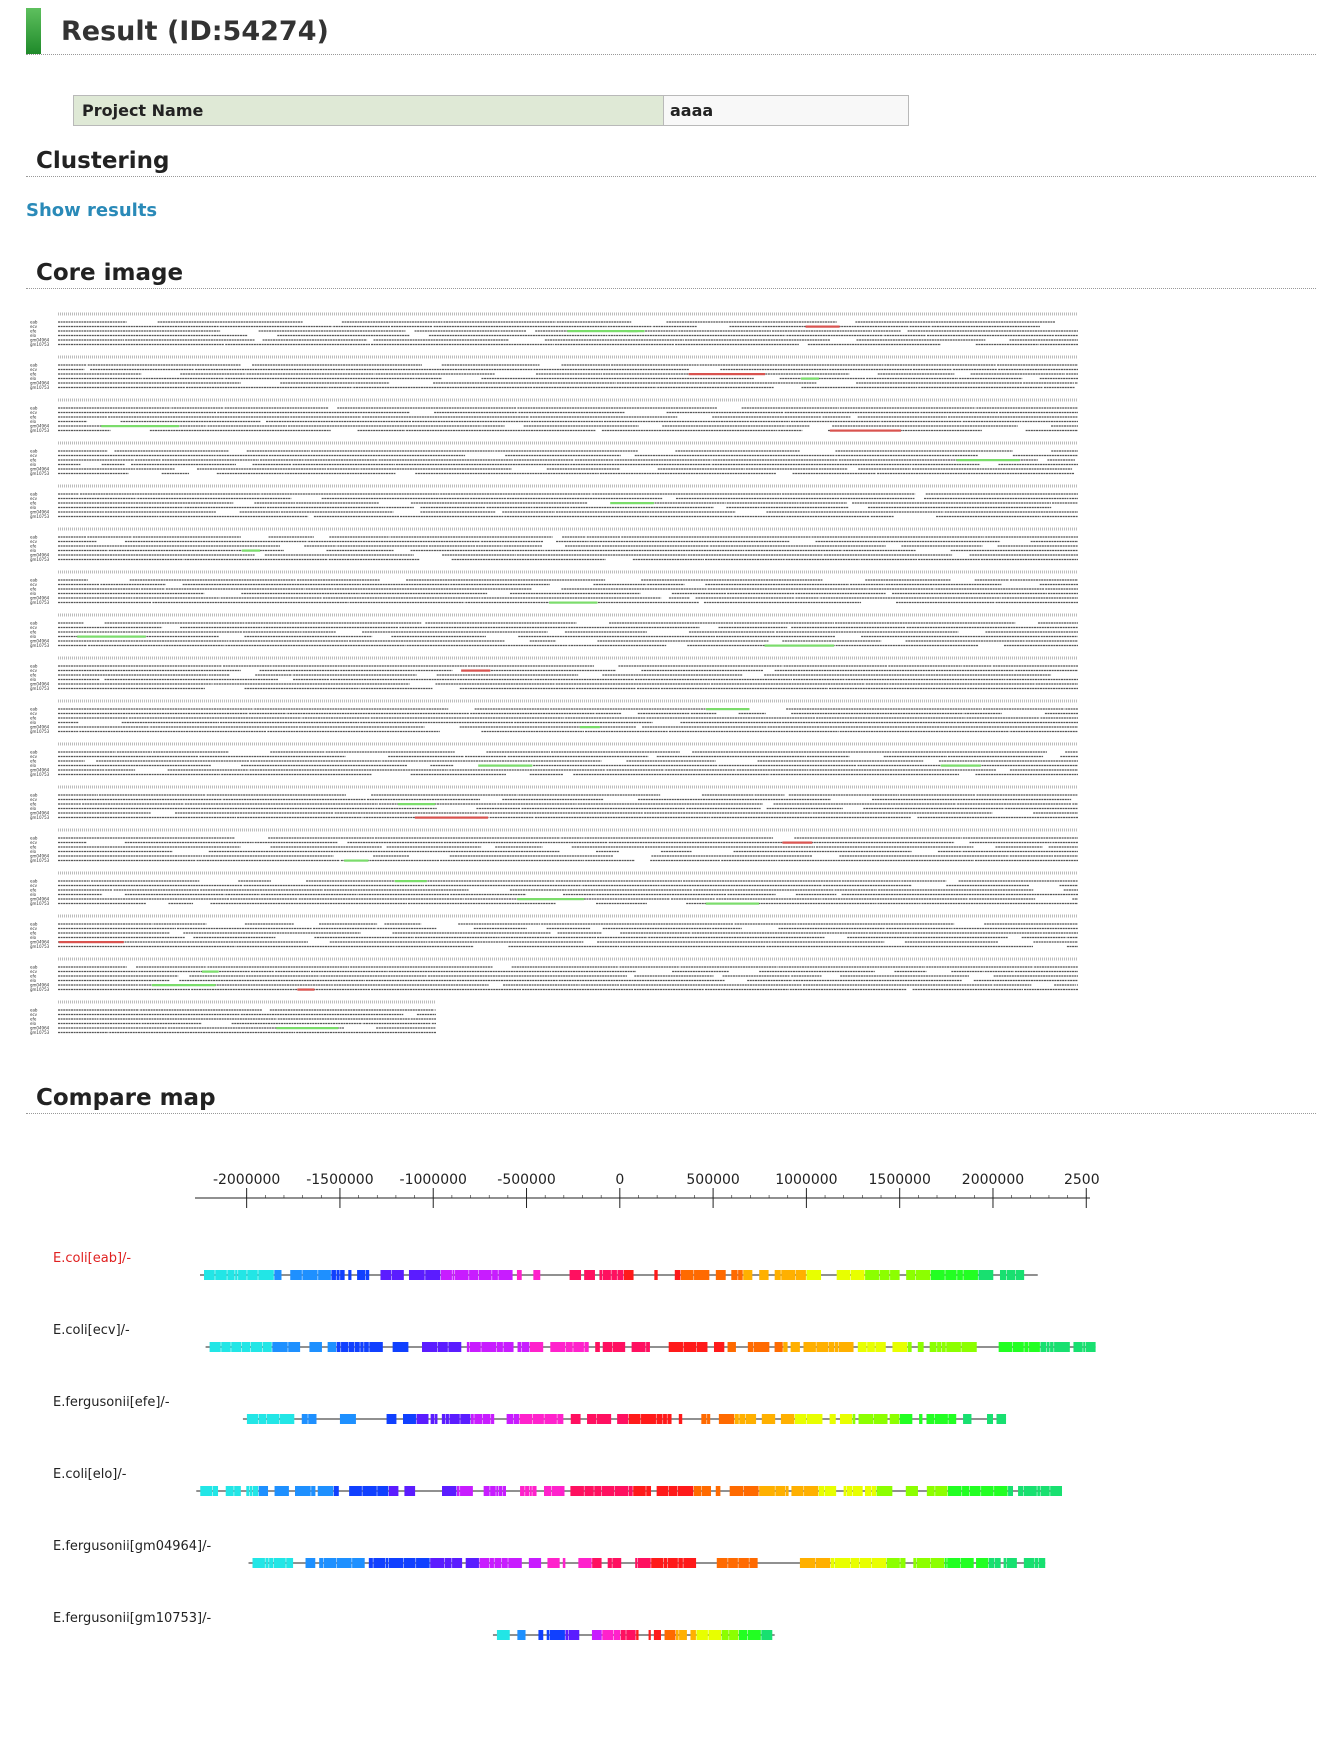 Image resolution: width=1342 pixels, height=1755 pixels. What do you see at coordinates (671, 1099) in the screenshot?
I see `compare-map-heading: Compare map` at bounding box center [671, 1099].